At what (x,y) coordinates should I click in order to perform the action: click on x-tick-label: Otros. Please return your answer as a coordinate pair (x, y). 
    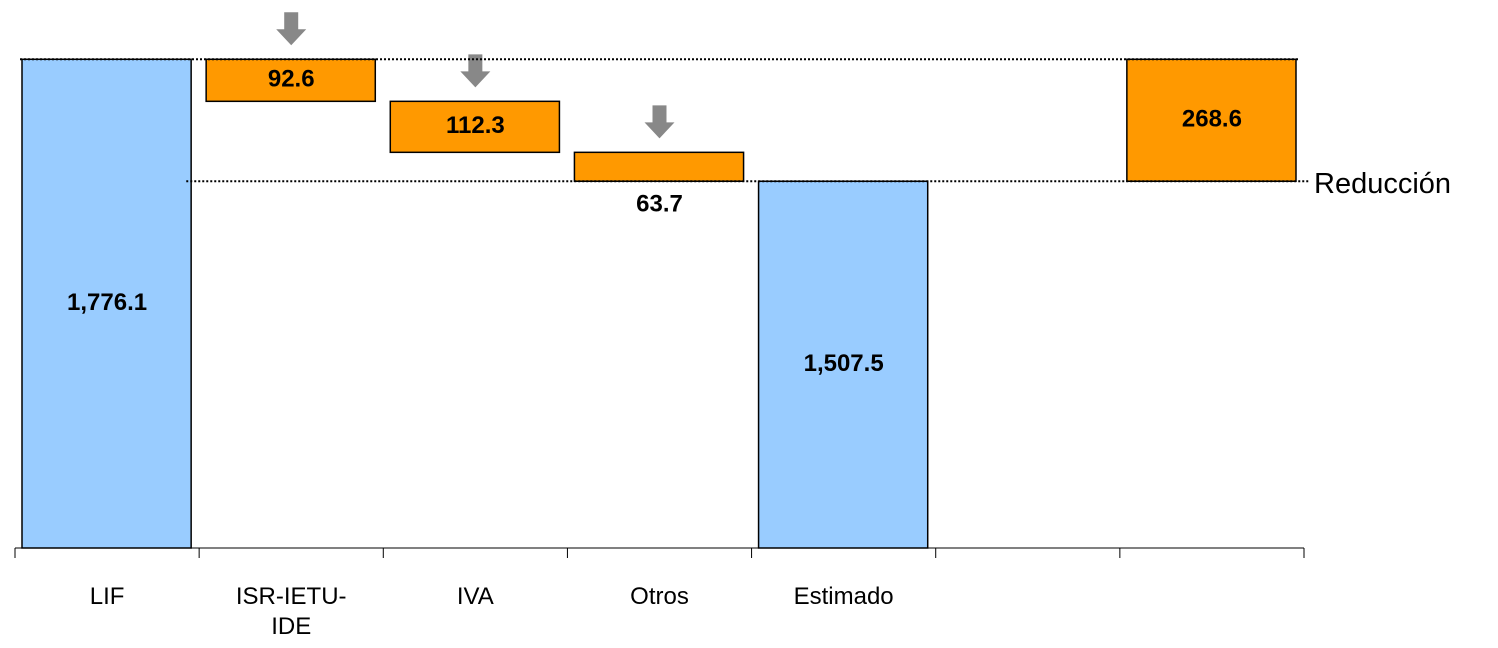
    Looking at the image, I should click on (659, 596).